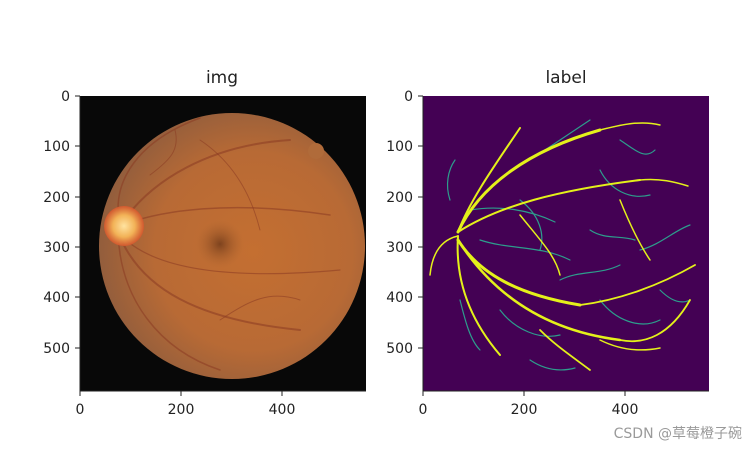 The image size is (756, 455). Describe the element at coordinates (677, 434) in the screenshot. I see `watermark: CSDN @草莓橙子碗` at that location.